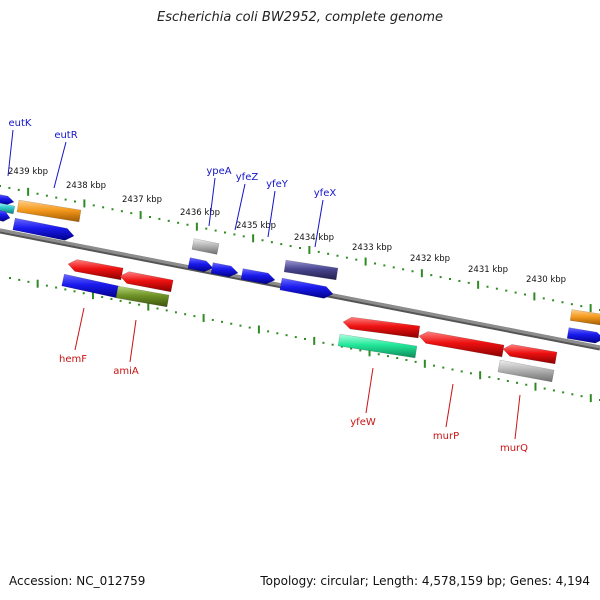 This screenshot has width=600, height=600. Describe the element at coordinates (300, 17) in the screenshot. I see `map-title: Escherichia coli BW2952, complete genome` at that location.